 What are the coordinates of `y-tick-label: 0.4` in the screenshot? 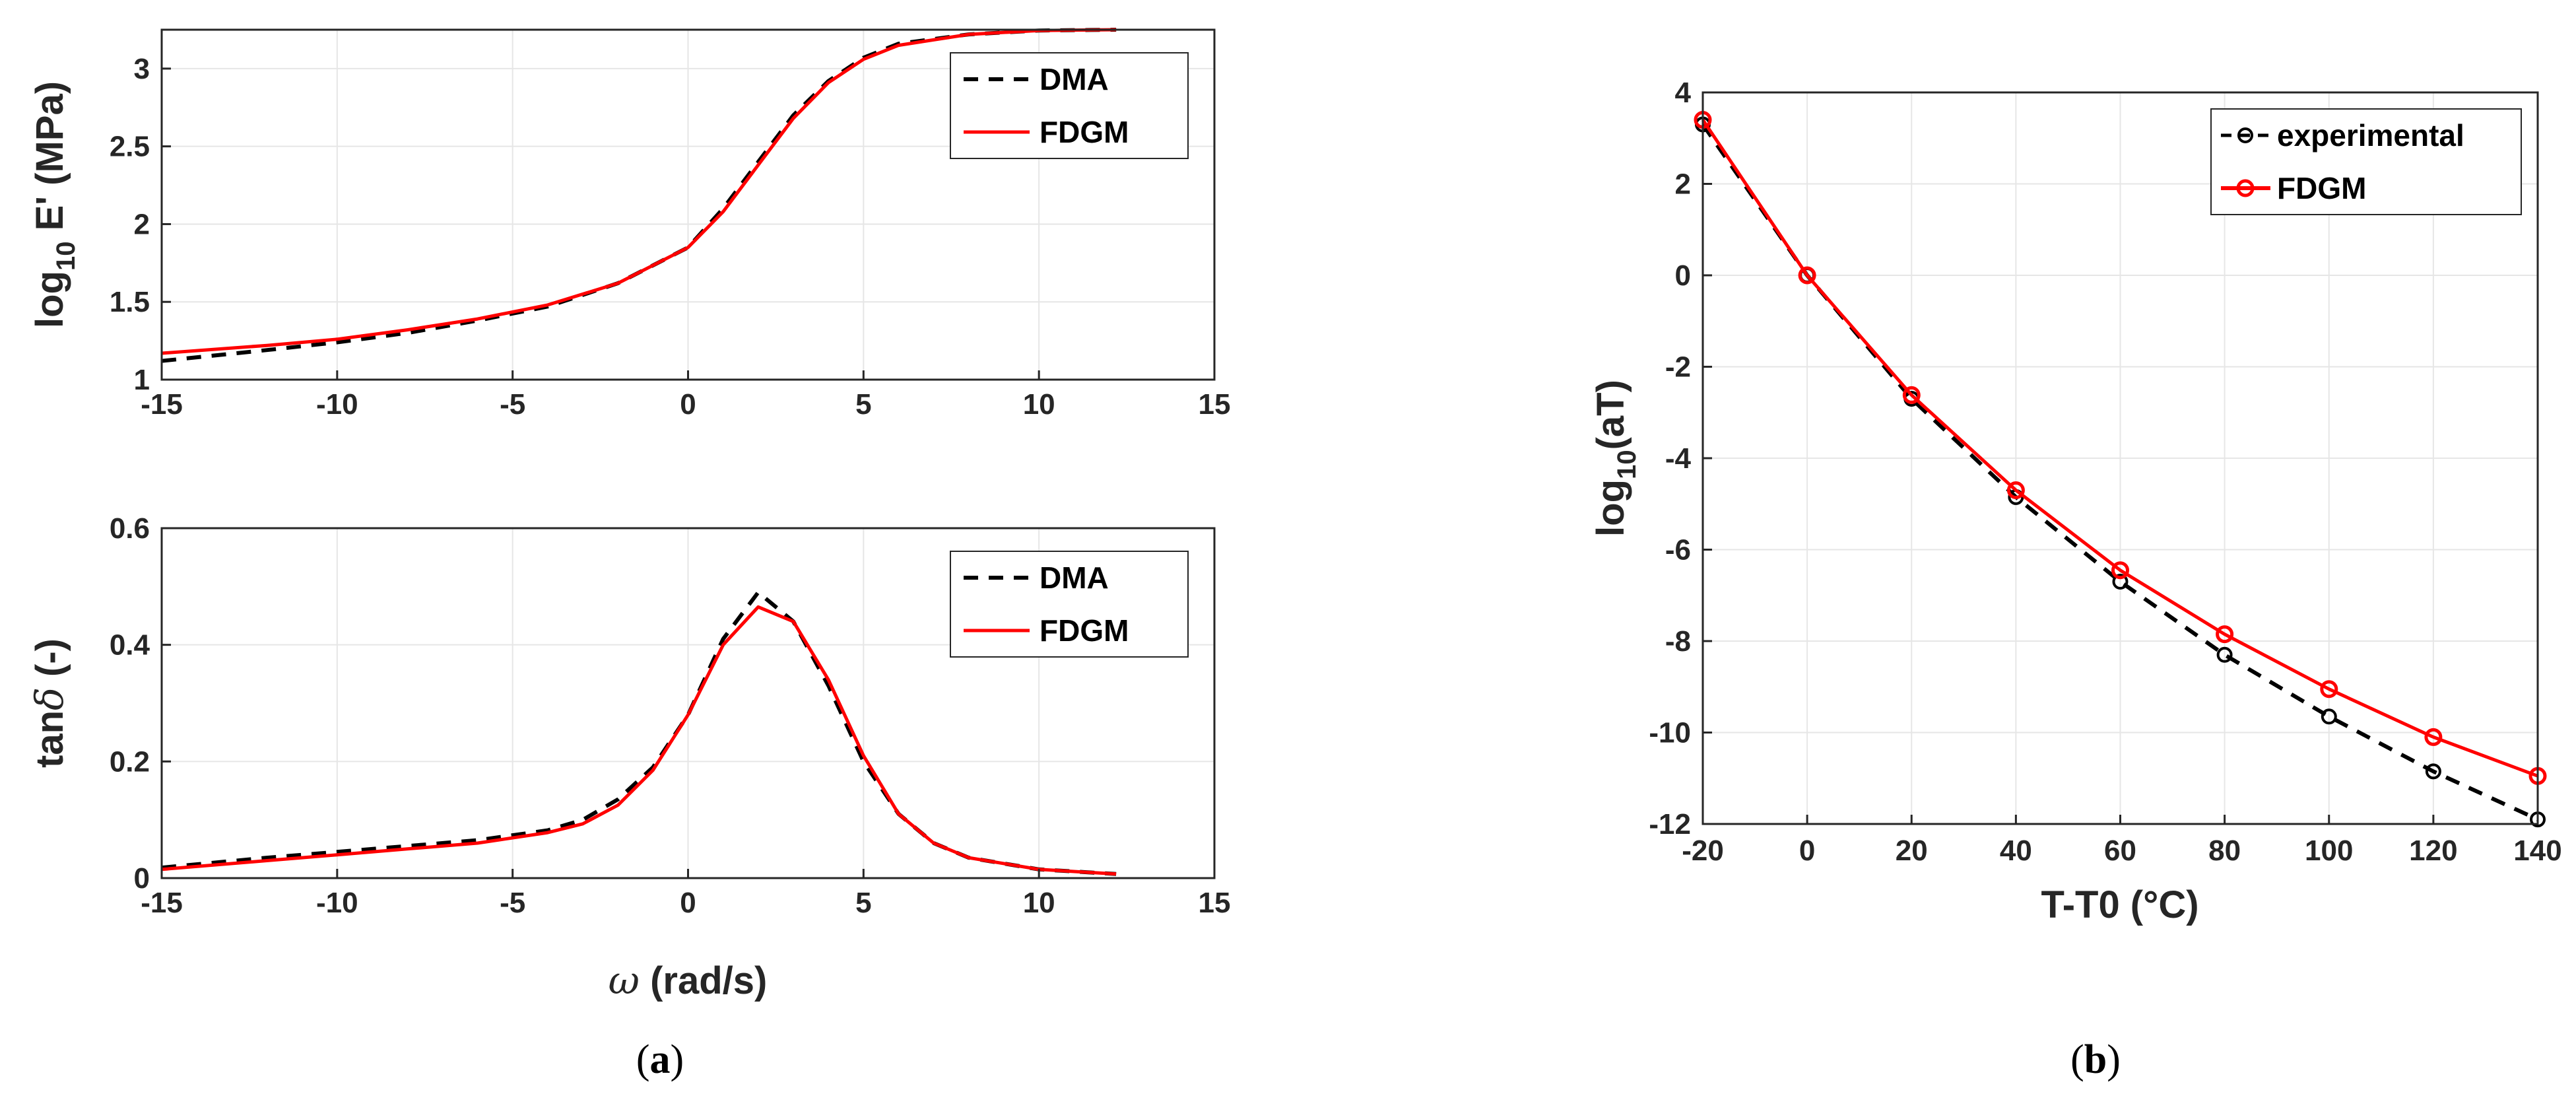 It's located at (130, 645).